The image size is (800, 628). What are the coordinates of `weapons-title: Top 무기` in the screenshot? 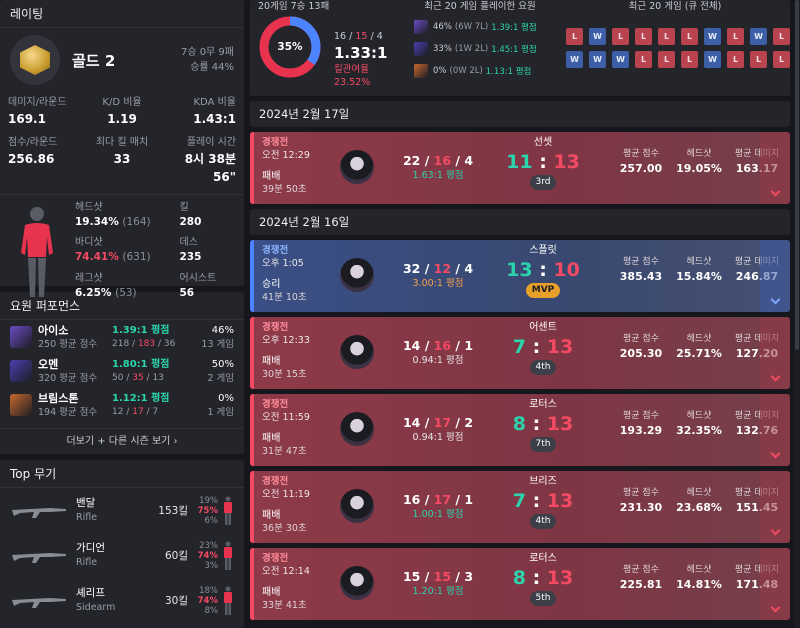 It's located at (122, 474).